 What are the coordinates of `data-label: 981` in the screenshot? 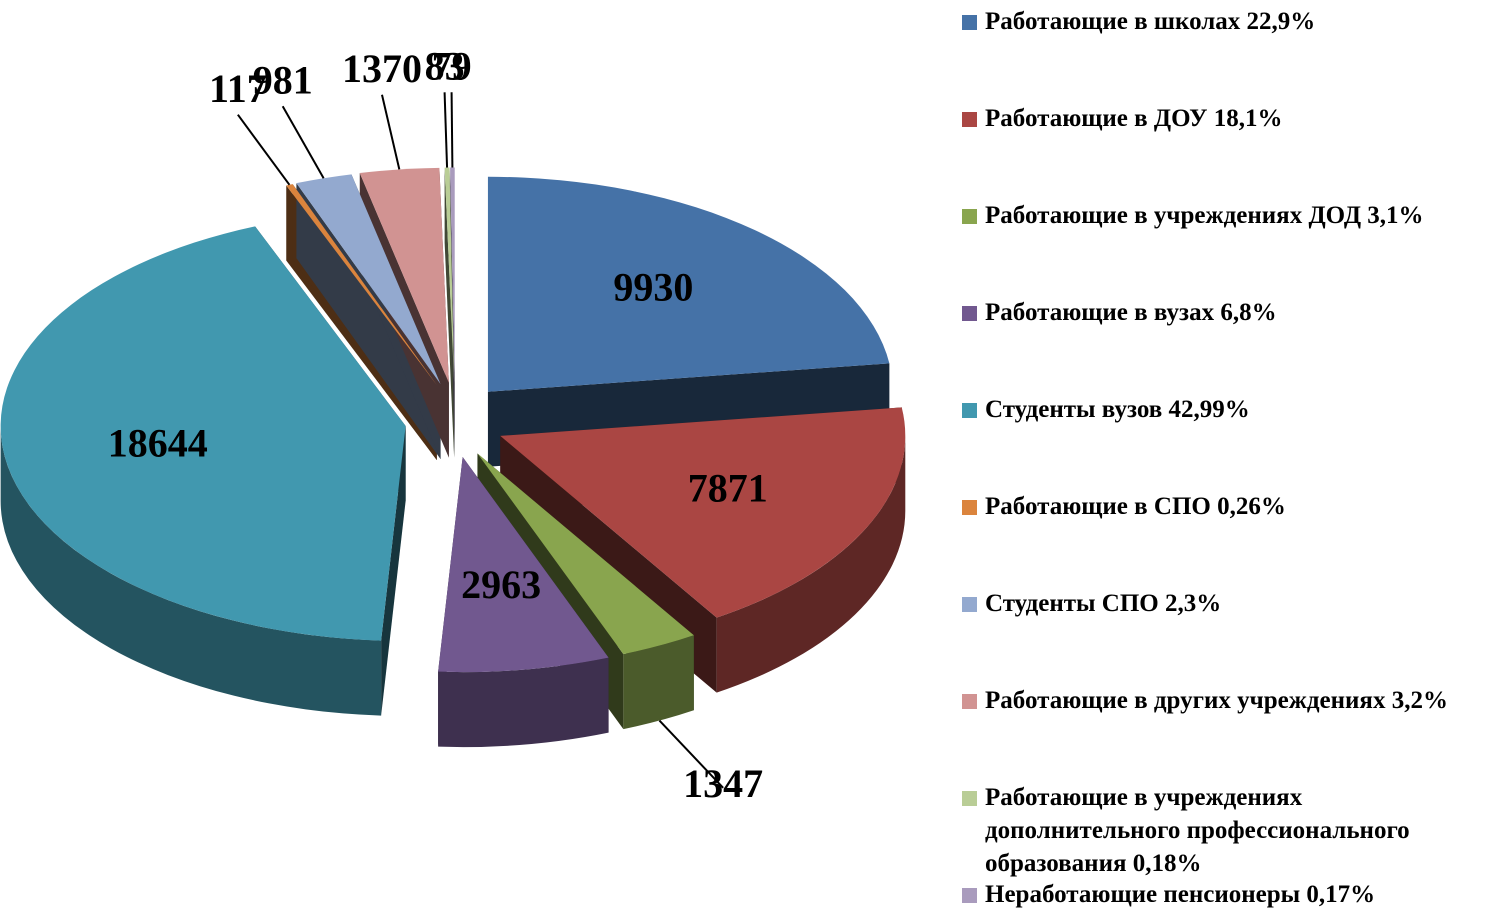 It's located at (283, 79).